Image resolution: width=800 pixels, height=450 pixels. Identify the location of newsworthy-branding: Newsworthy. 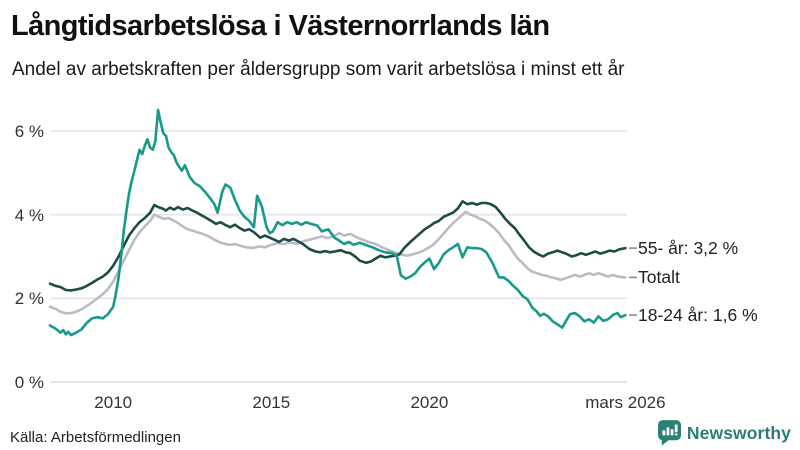
(724, 433).